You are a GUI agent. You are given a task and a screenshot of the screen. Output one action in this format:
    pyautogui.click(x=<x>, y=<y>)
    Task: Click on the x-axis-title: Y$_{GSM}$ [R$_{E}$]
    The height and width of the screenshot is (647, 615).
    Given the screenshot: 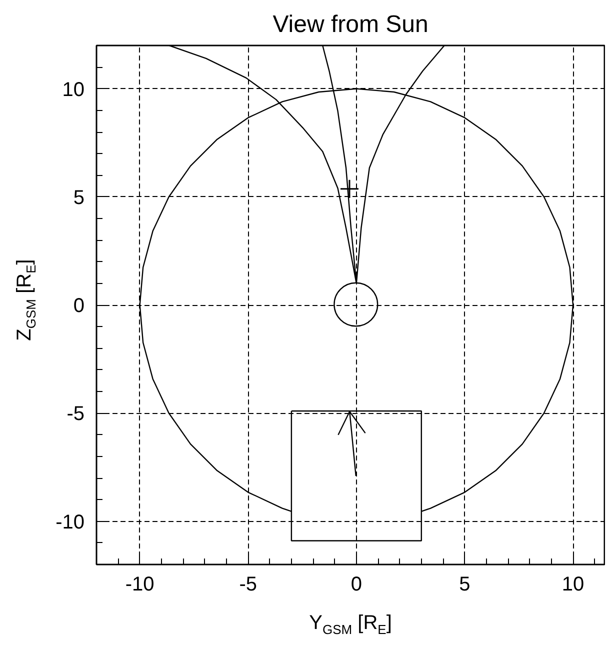 What is the action you would take?
    pyautogui.click(x=350, y=625)
    